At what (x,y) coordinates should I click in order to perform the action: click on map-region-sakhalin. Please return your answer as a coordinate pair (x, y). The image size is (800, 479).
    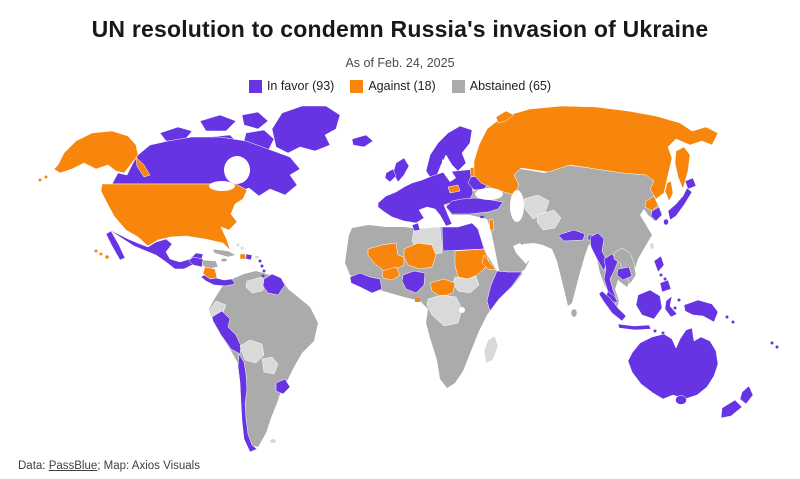
    Looking at the image, I should click on (669, 191).